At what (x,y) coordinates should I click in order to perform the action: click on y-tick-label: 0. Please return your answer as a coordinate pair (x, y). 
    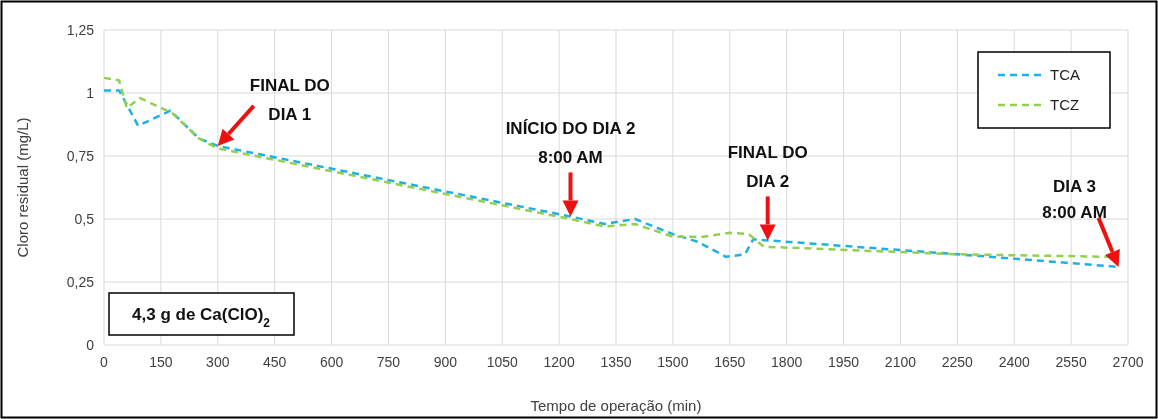
    Looking at the image, I should click on (90, 344).